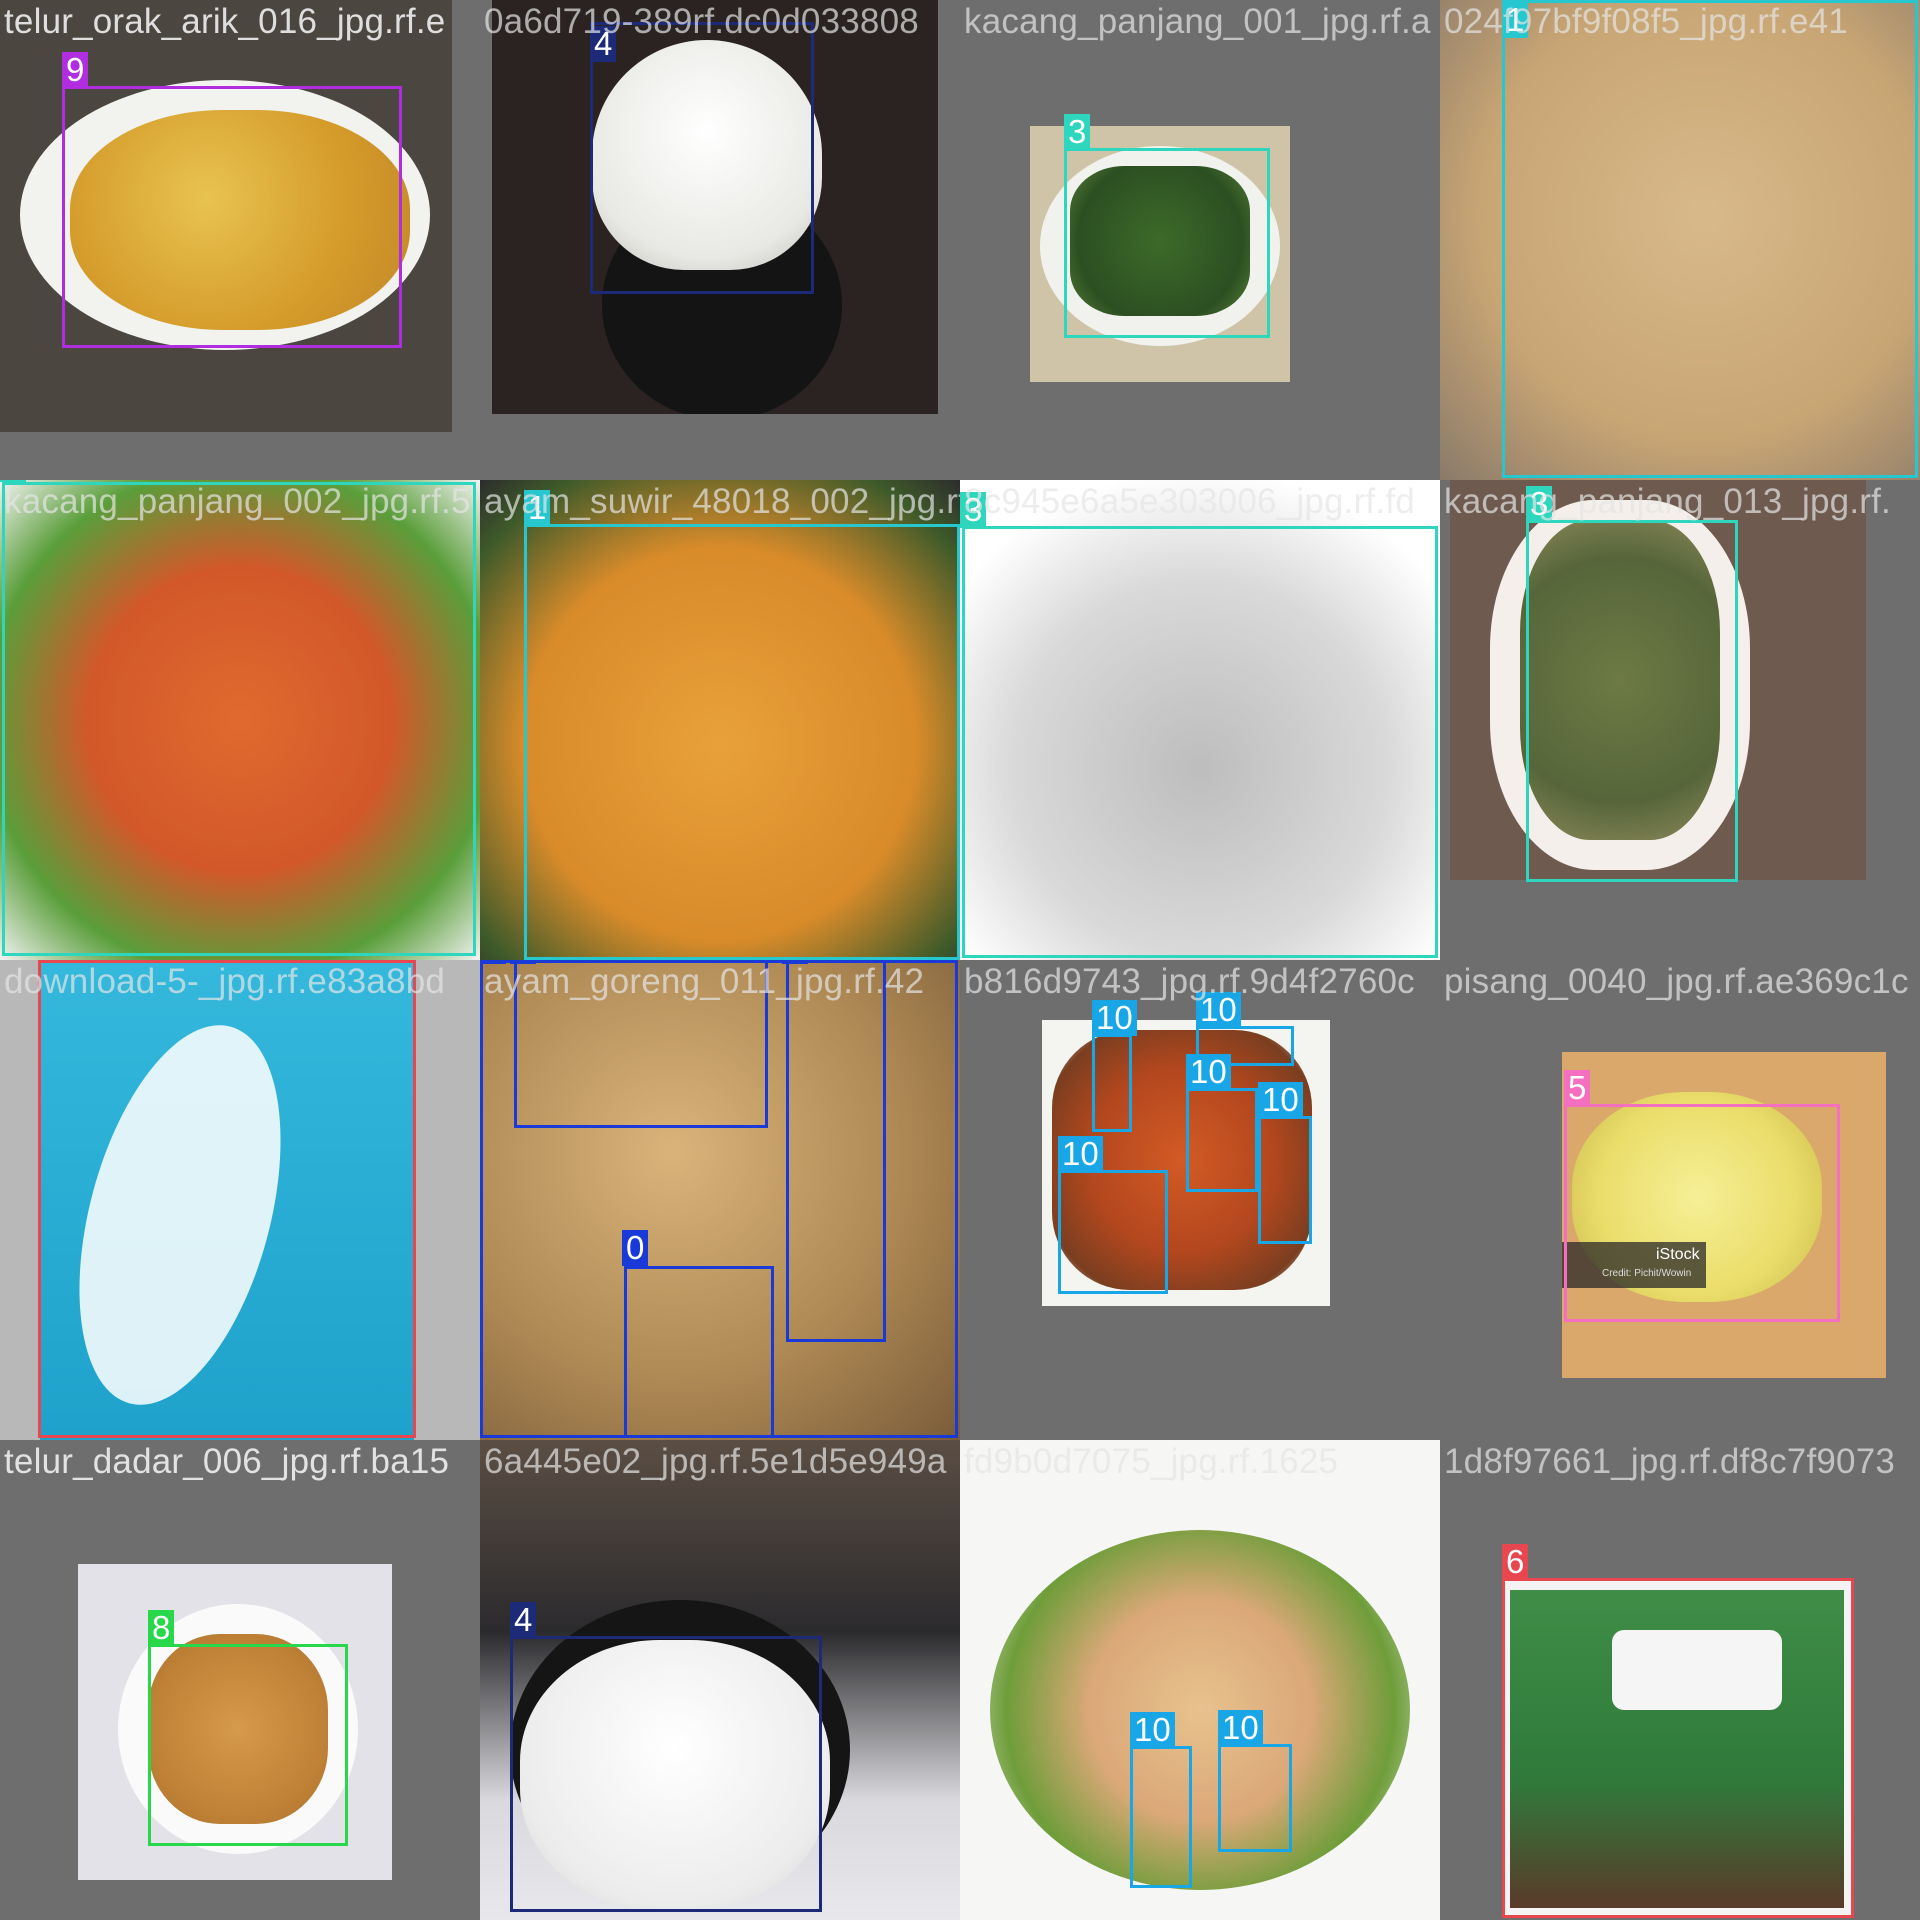  I want to click on mosaic-tile: 3 8c945e6a5e303006_jpg.rf.fd, so click(1200, 720).